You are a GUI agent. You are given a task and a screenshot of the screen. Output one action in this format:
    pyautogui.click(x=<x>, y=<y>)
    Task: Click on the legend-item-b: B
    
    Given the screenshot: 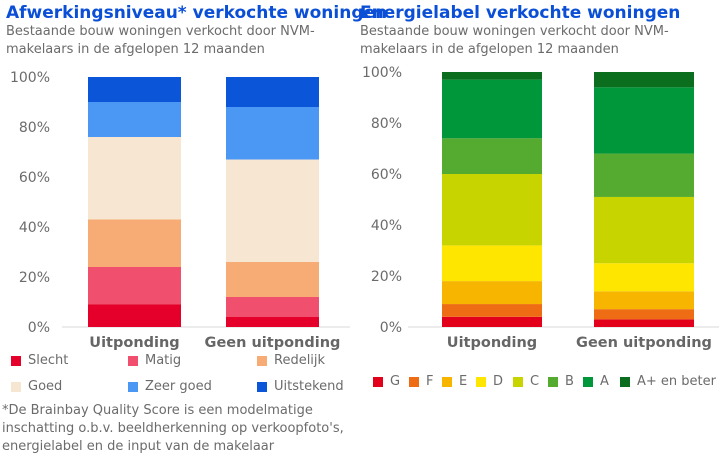 What is the action you would take?
    pyautogui.click(x=561, y=381)
    